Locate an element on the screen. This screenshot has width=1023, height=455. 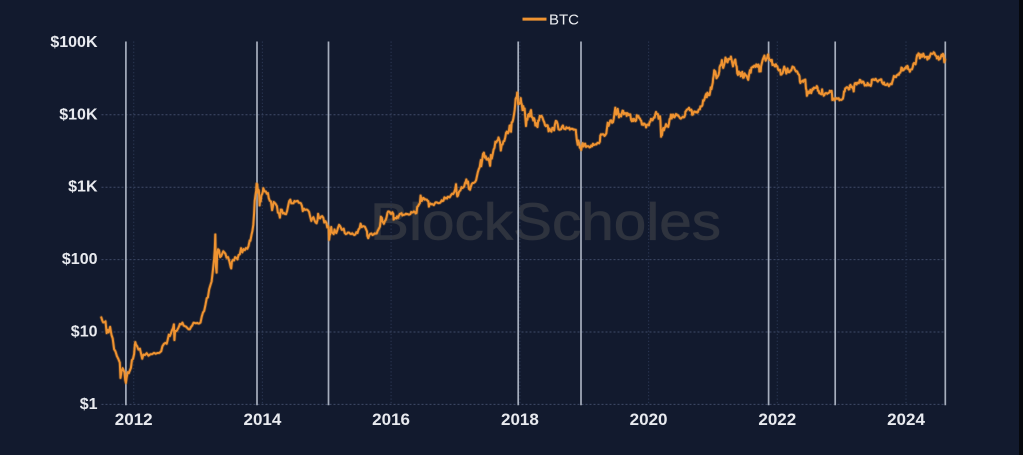
svg-text: $1K is located at coordinates (83, 187).